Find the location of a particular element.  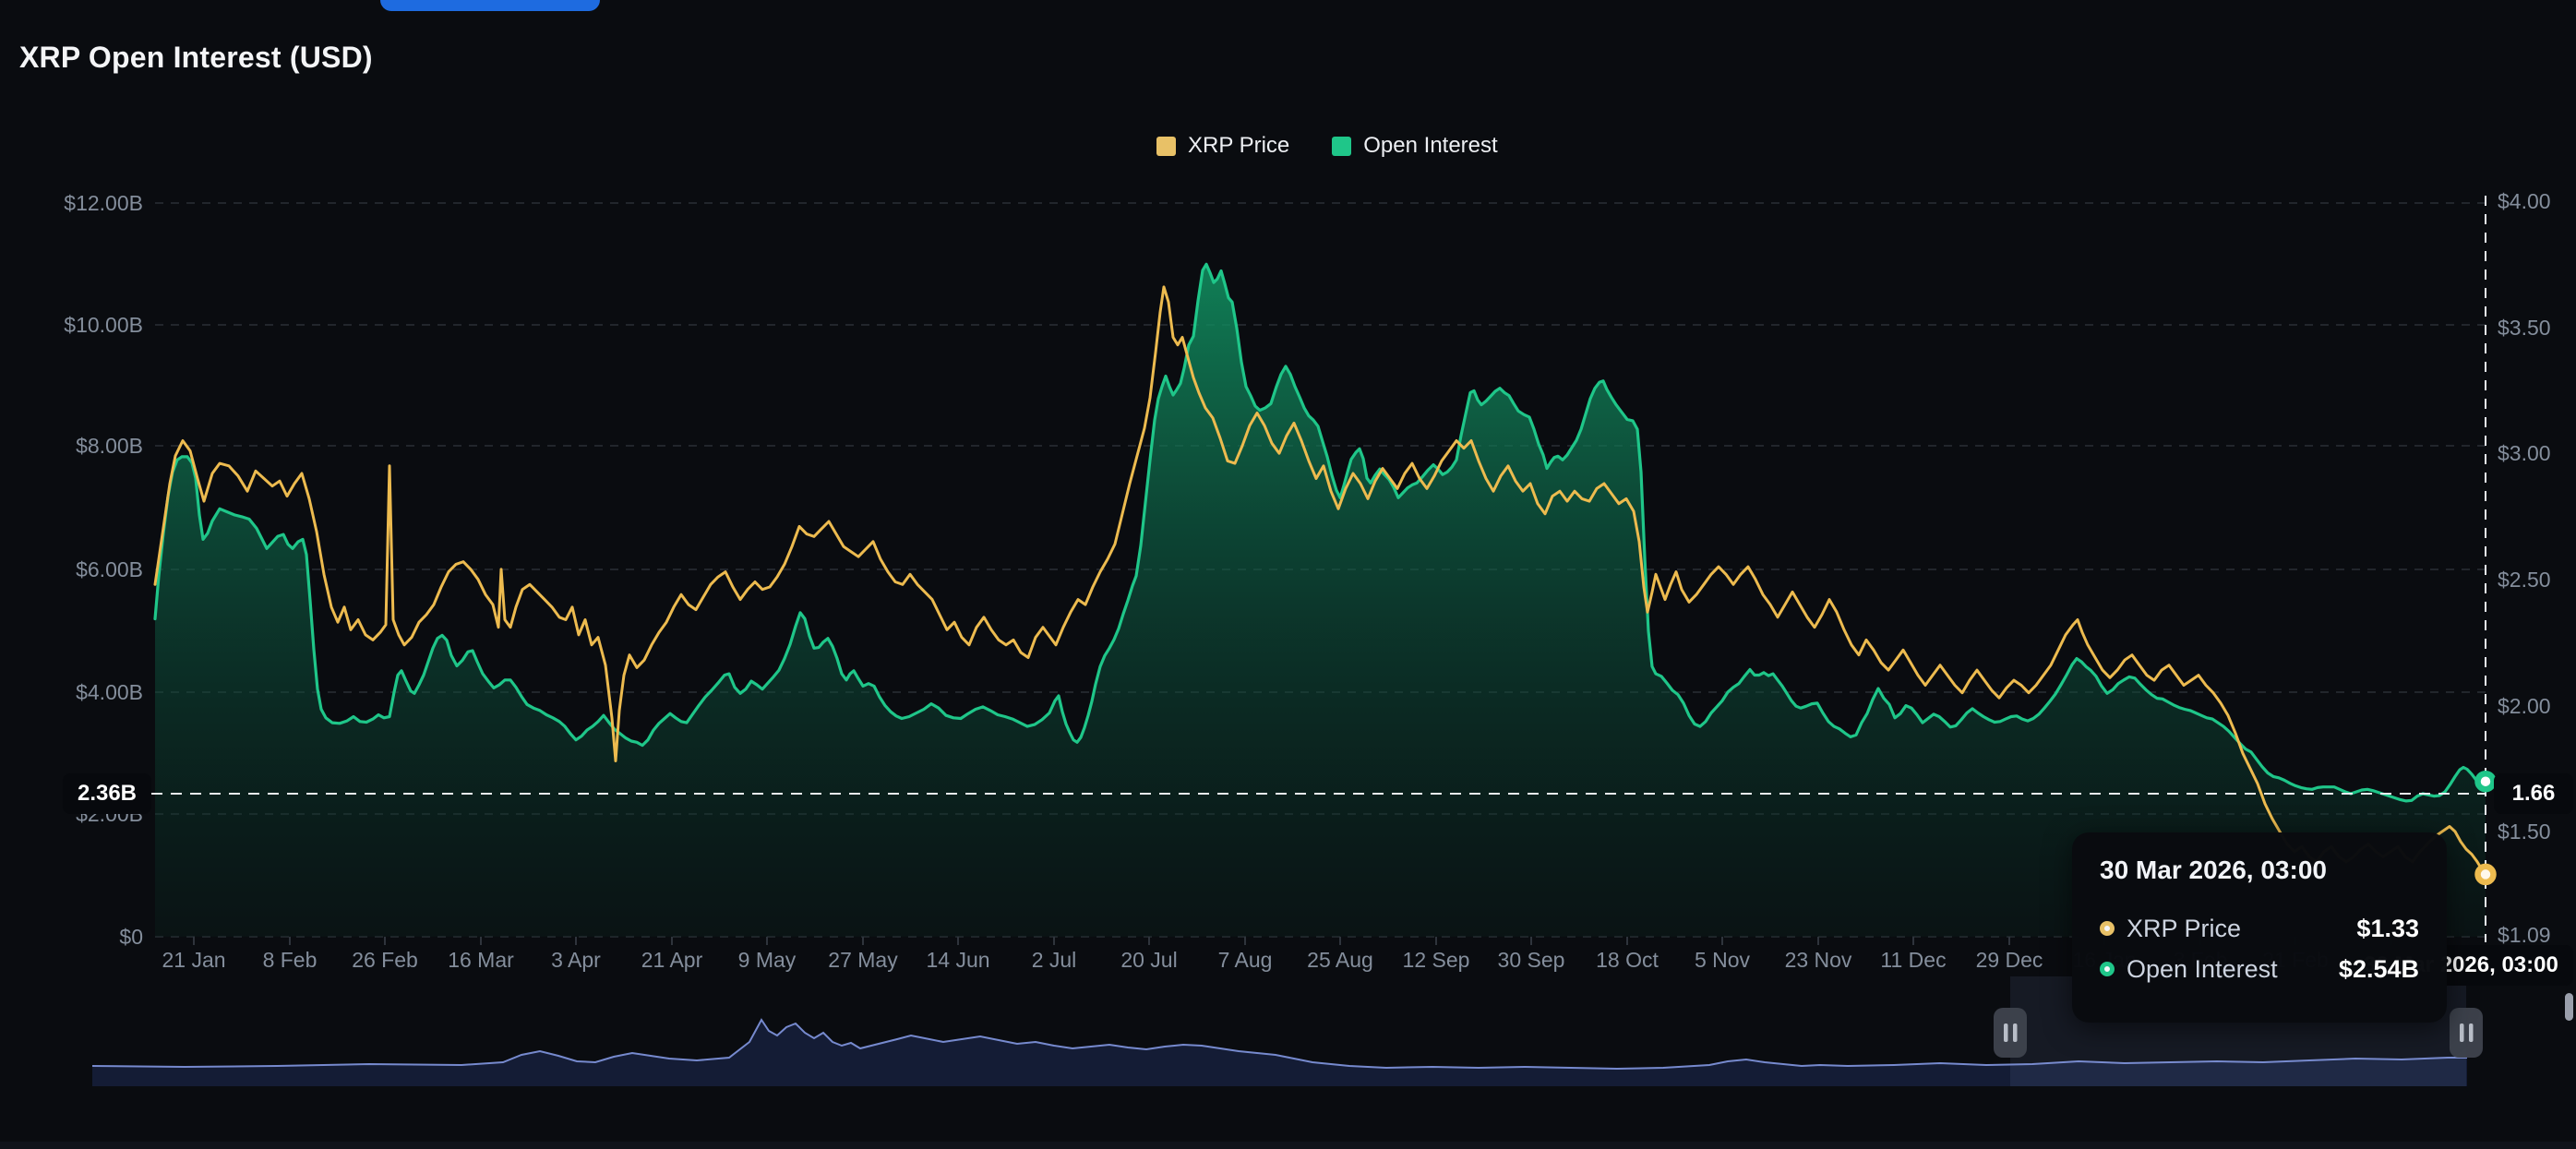

x-axis-label: 5 Nov is located at coordinates (1723, 960).